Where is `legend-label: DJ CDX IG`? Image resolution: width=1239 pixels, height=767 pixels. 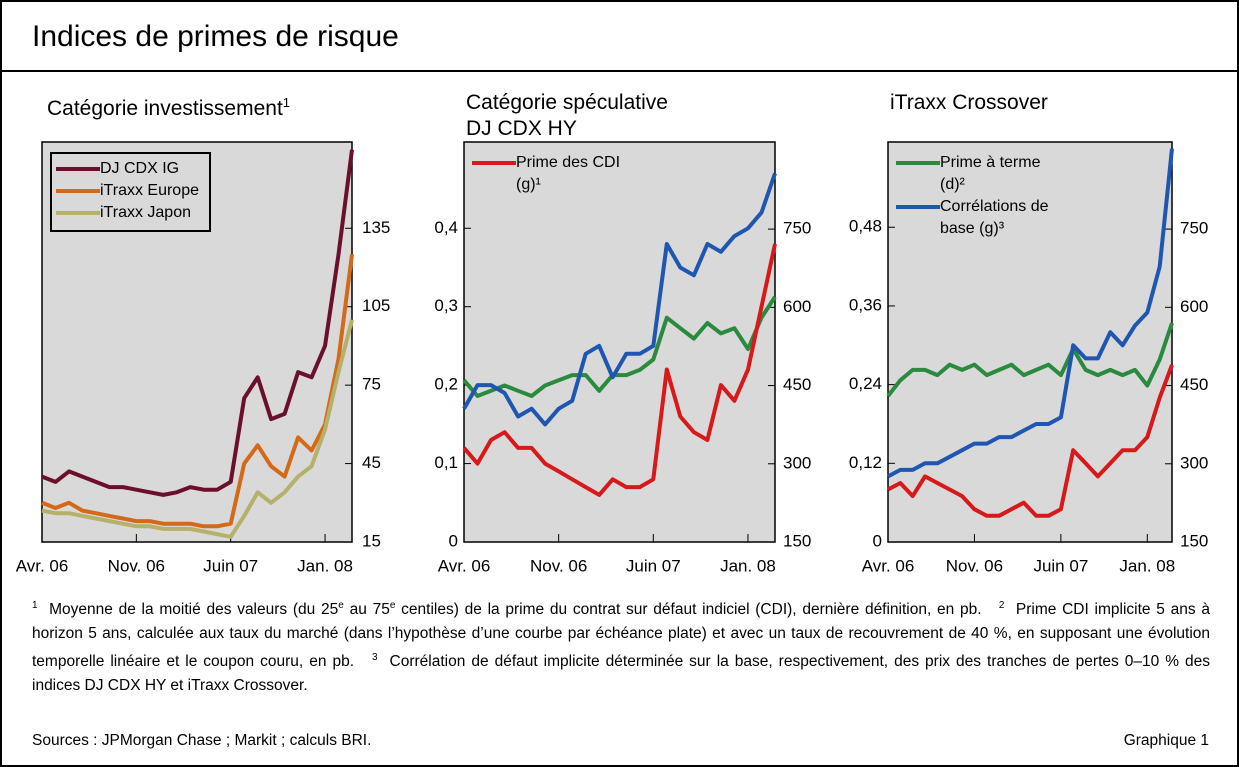
legend-label: DJ CDX IG is located at coordinates (140, 168).